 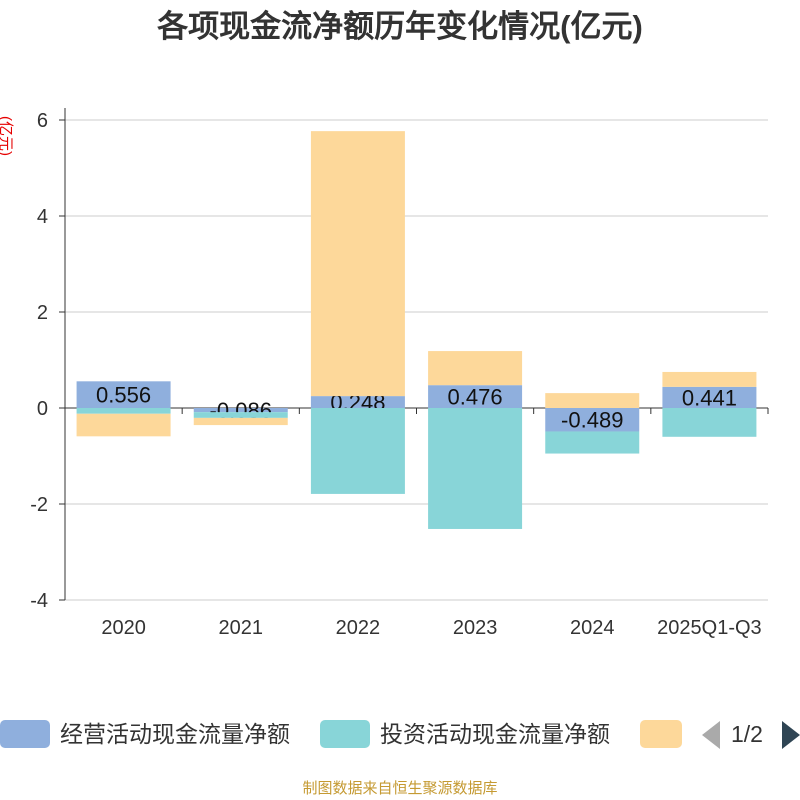 I want to click on y-tick-label: 4, so click(x=42, y=217).